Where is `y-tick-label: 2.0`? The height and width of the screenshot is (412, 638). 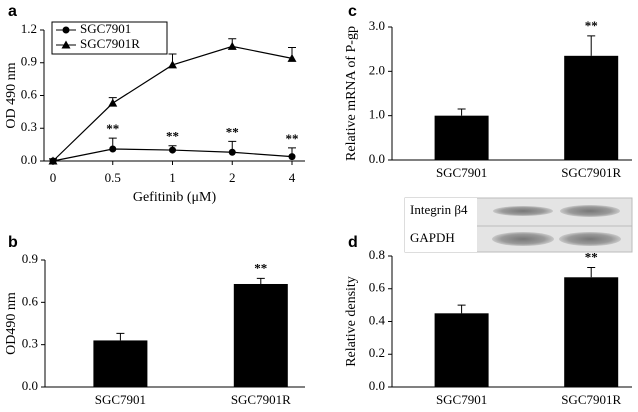 y-tick-label: 2.0 is located at coordinates (377, 69).